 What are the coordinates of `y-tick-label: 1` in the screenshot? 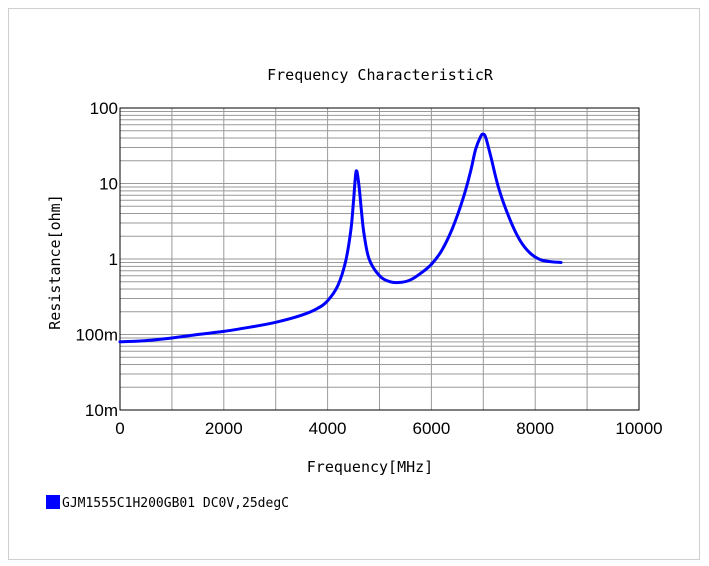 It's located at (113, 259).